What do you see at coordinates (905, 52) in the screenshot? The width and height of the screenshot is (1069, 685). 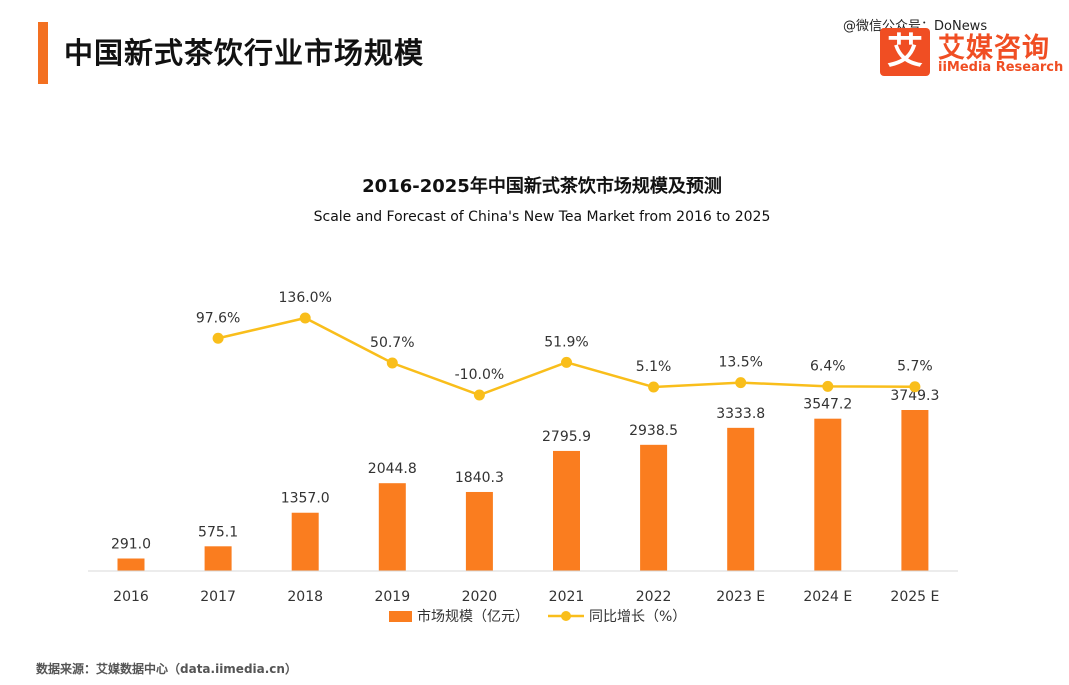 I see `logo-mark-icon: 艾` at bounding box center [905, 52].